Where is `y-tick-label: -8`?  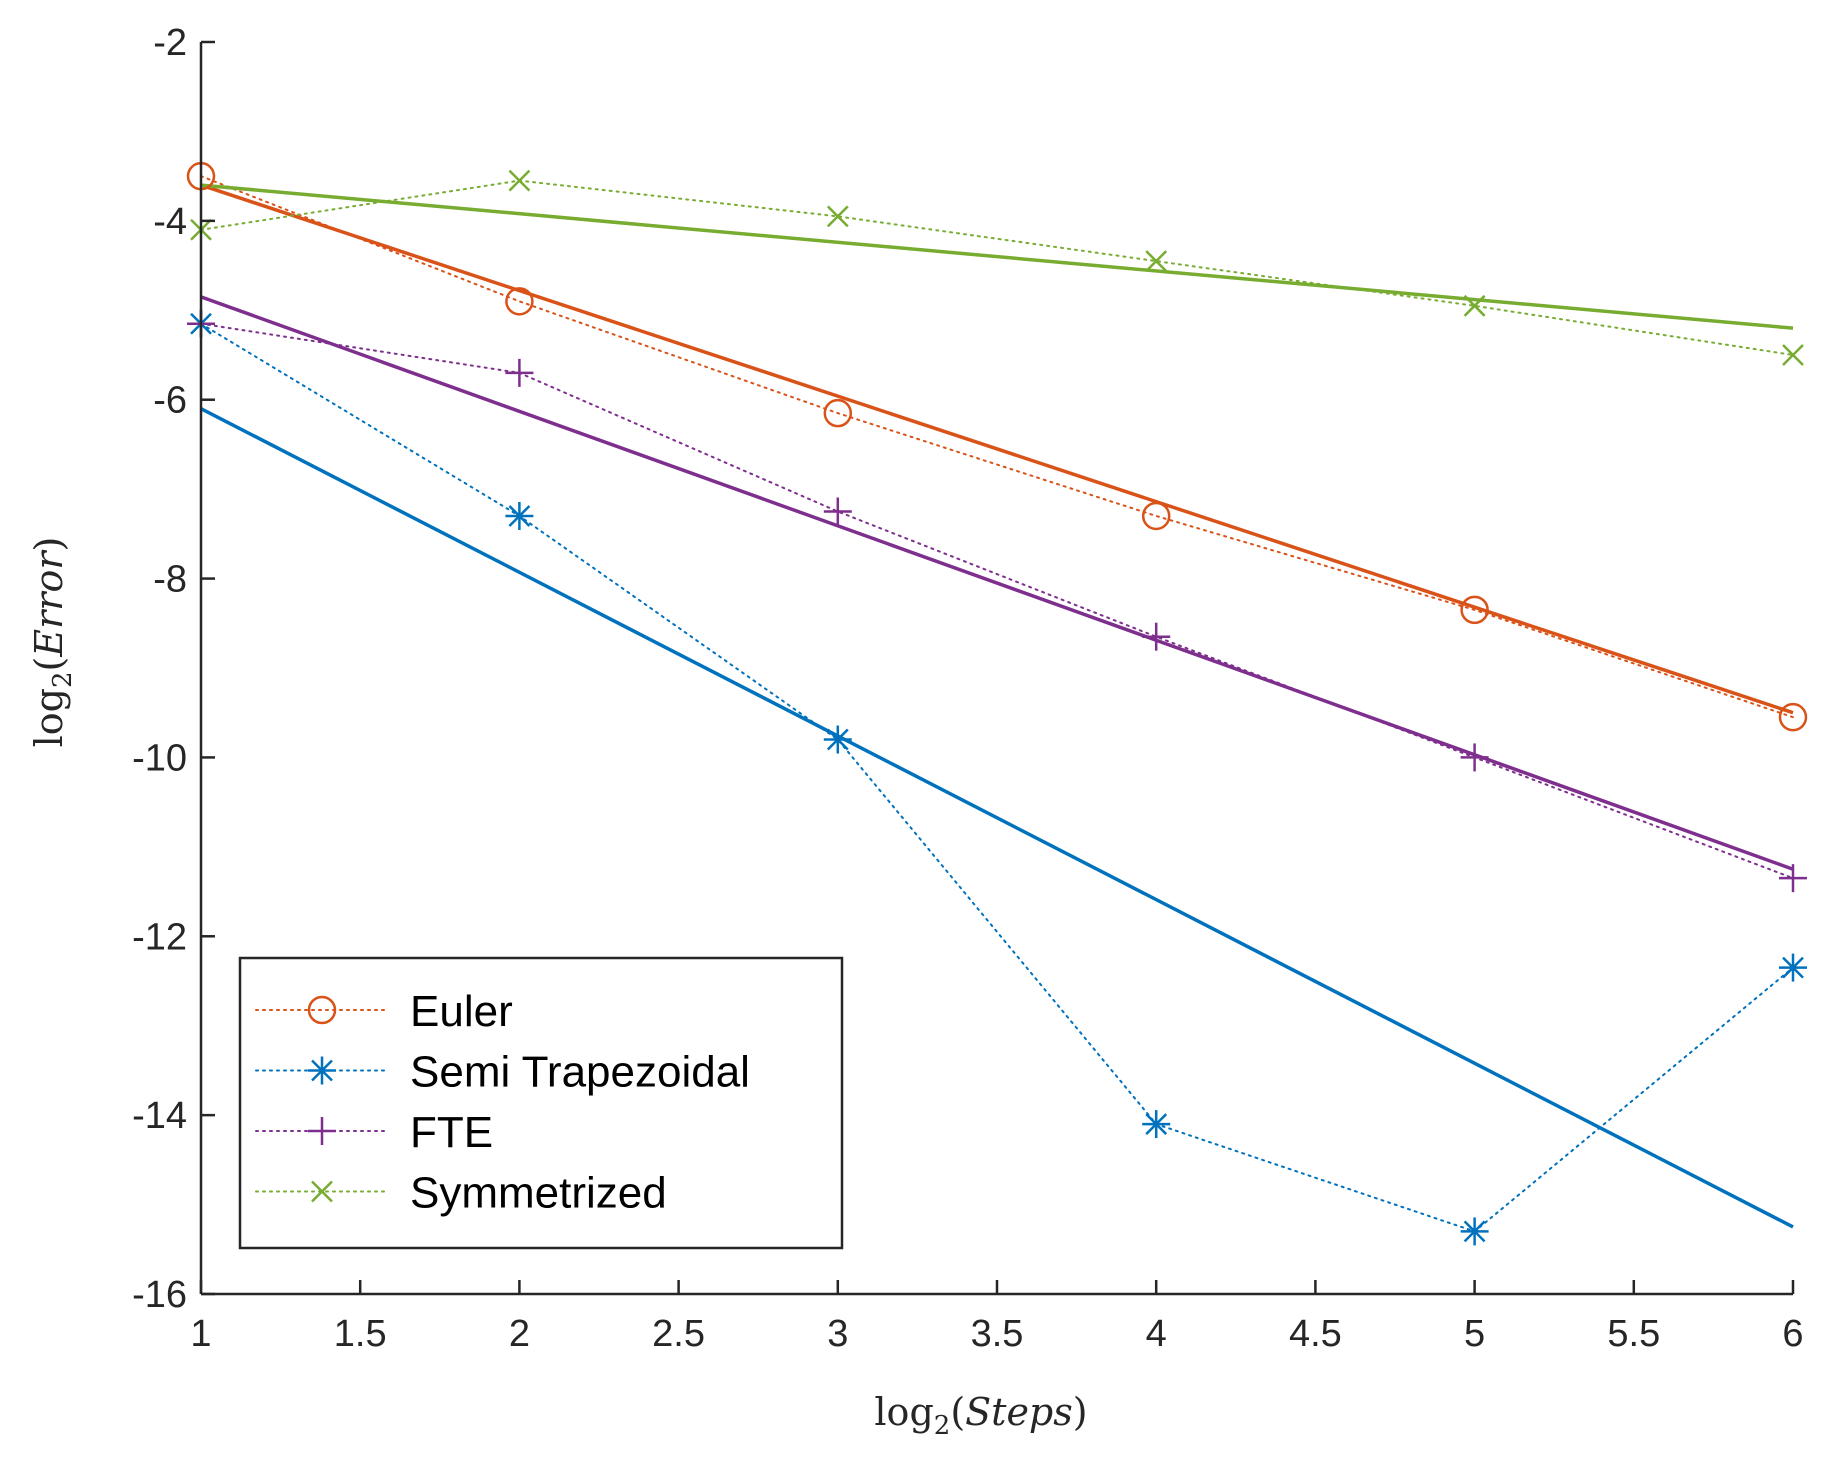 y-tick-label: -8 is located at coordinates (170, 580).